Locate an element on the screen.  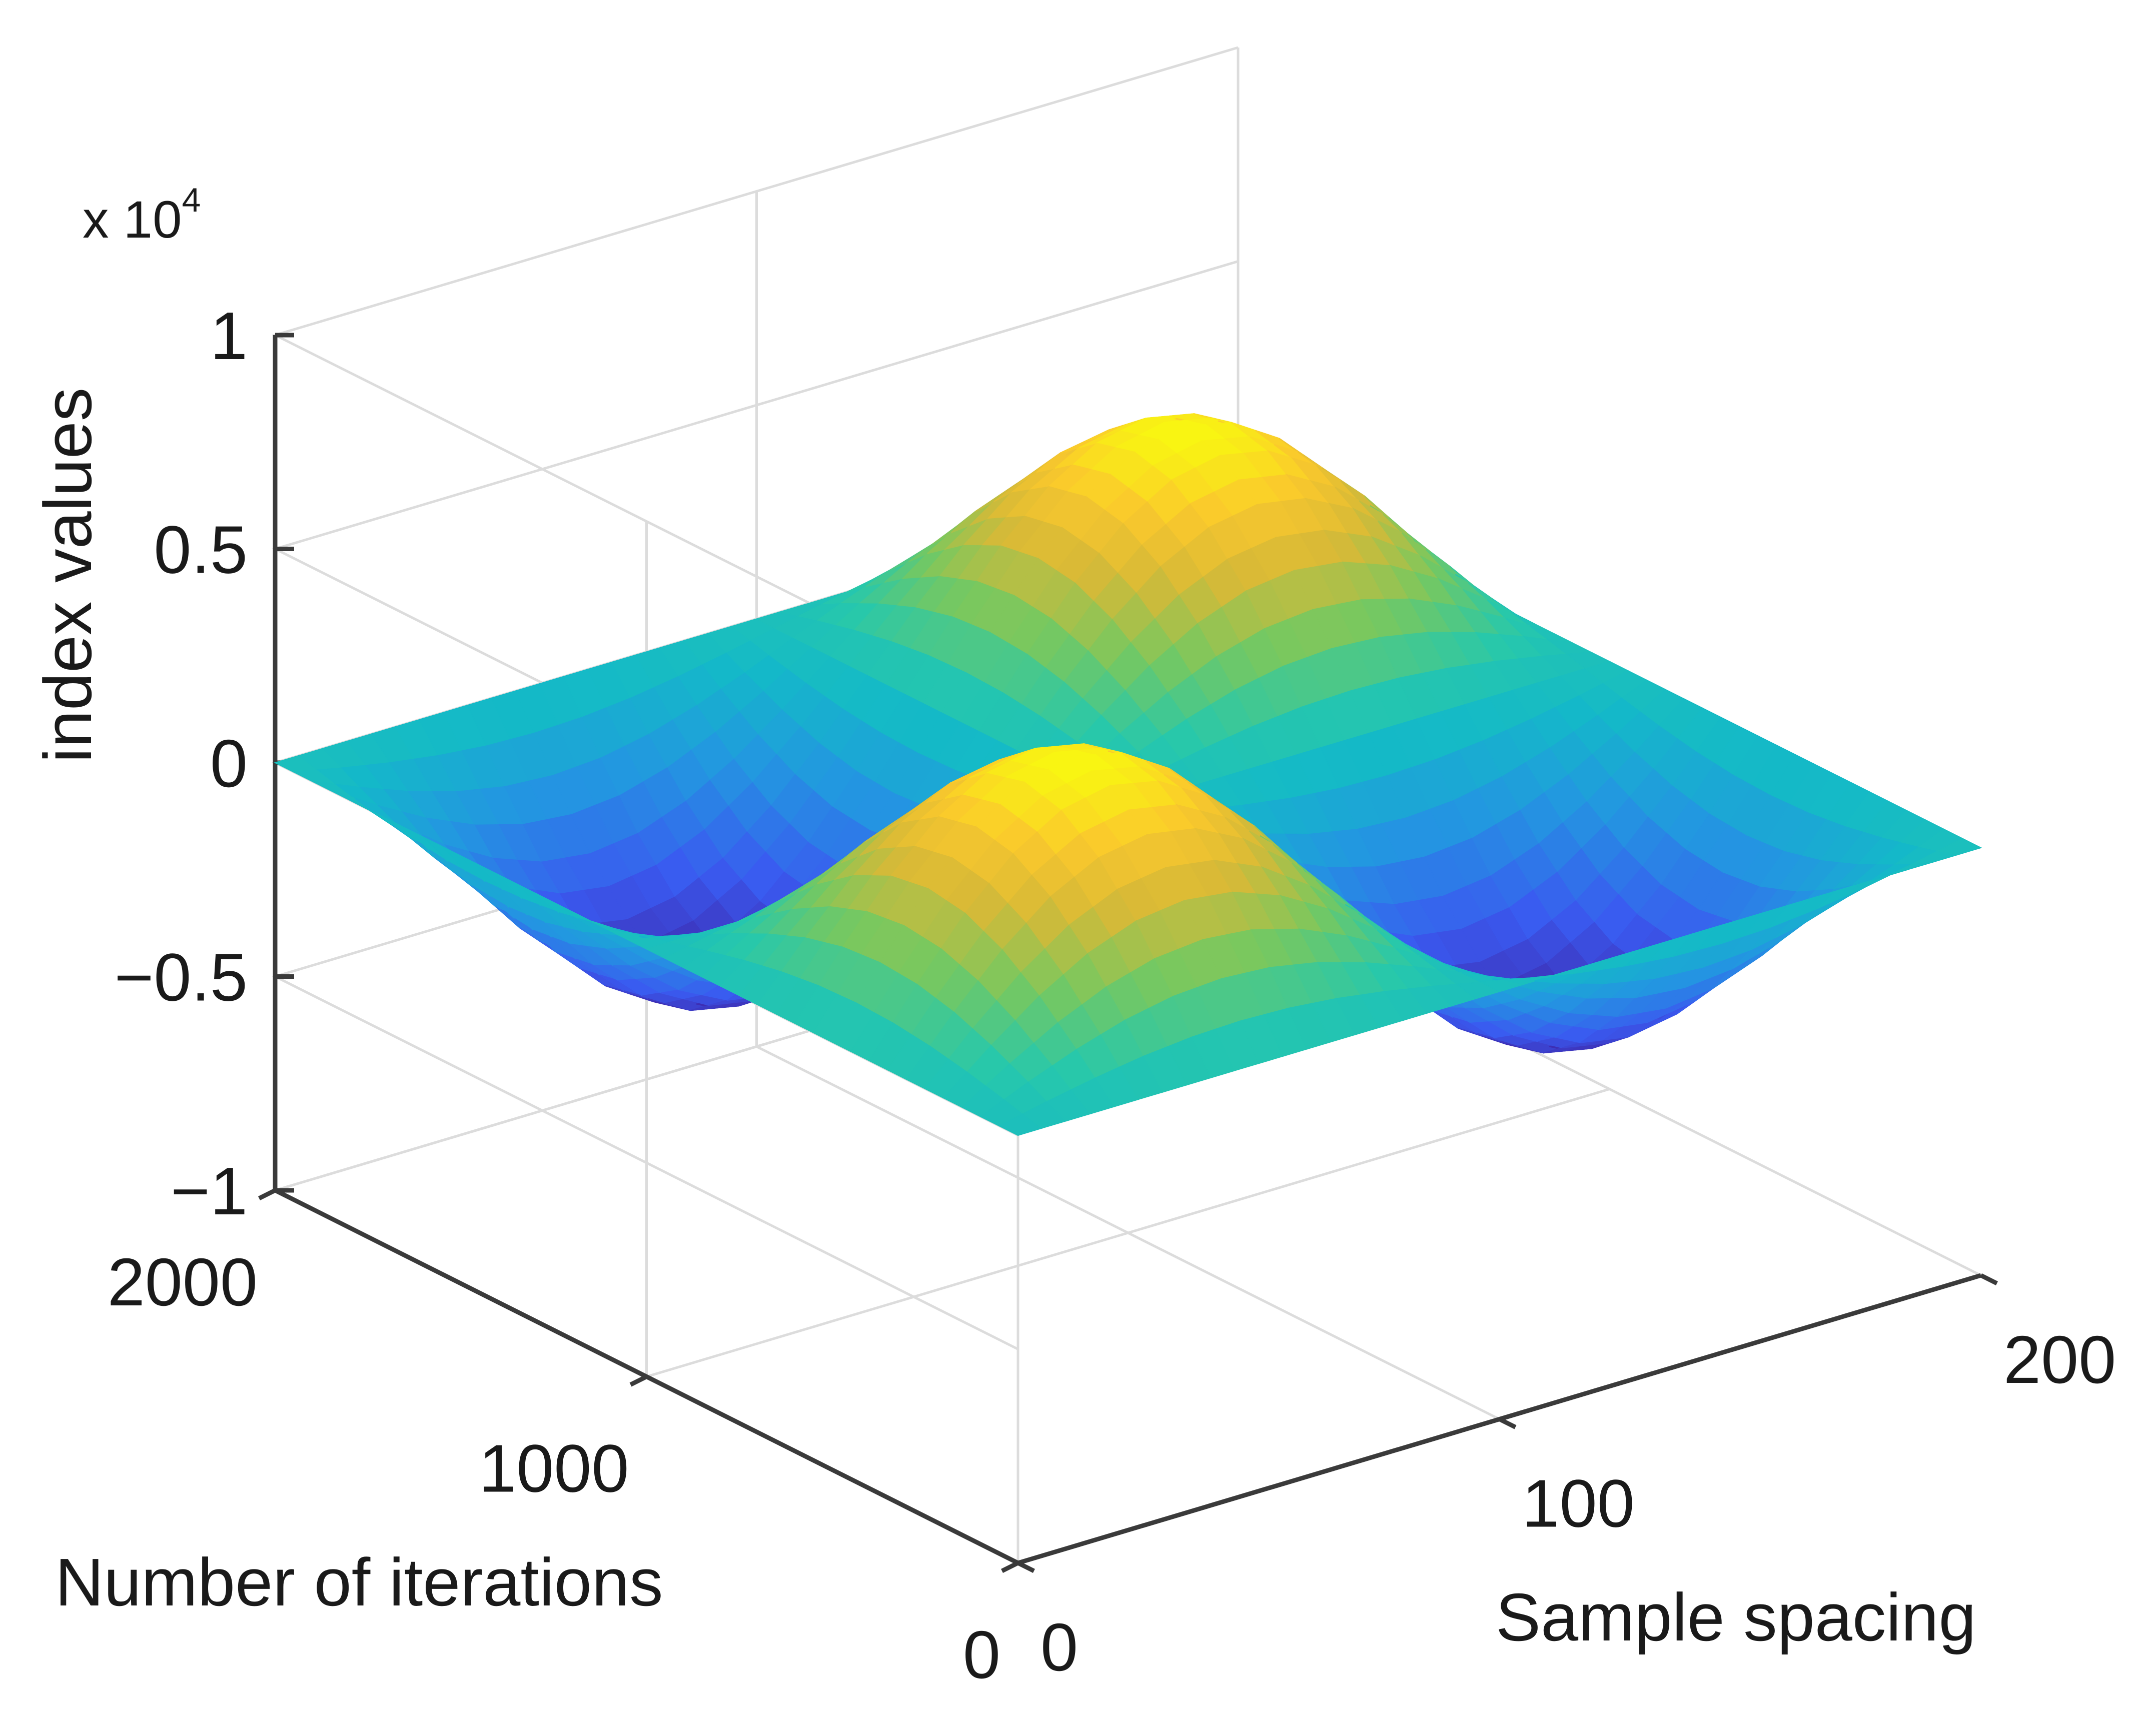
z-axis-multiplier: x 104 is located at coordinates (142, 215).